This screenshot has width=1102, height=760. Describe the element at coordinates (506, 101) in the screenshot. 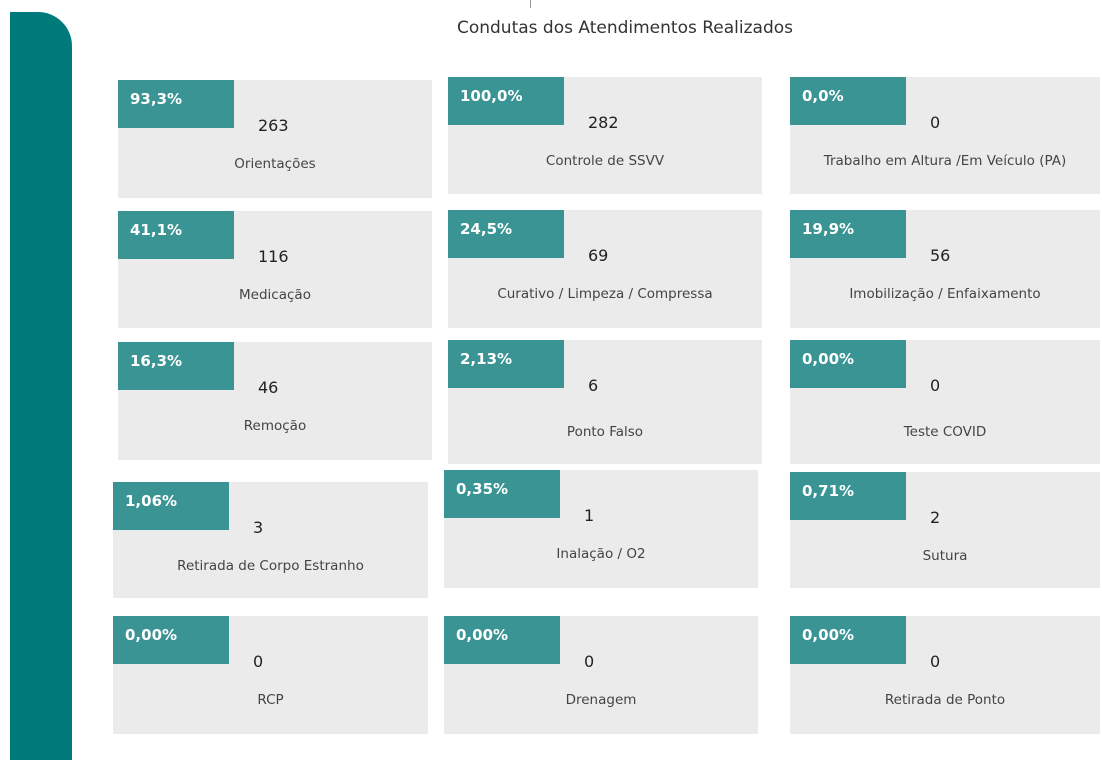

I see `percent-badge: 100,0%` at that location.